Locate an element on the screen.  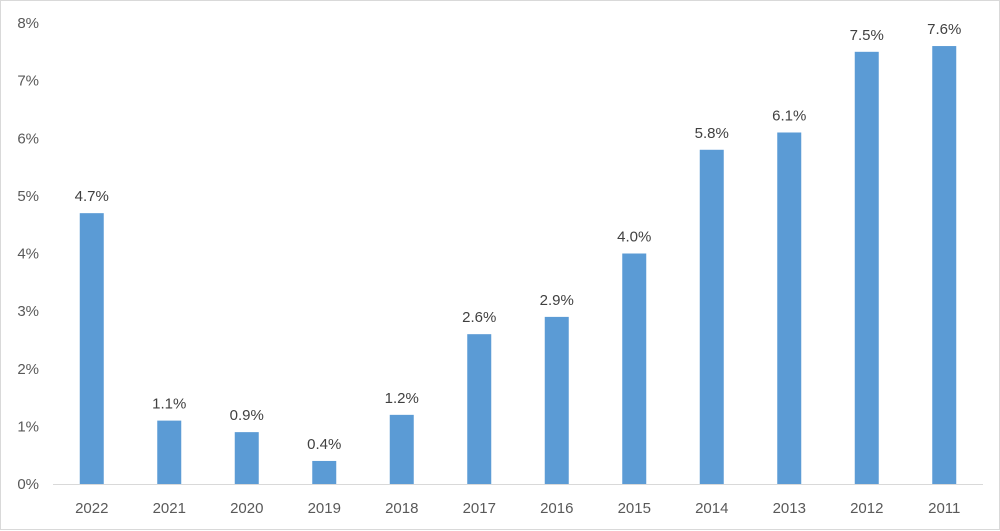
x-tick-label: 2016 is located at coordinates (556, 508).